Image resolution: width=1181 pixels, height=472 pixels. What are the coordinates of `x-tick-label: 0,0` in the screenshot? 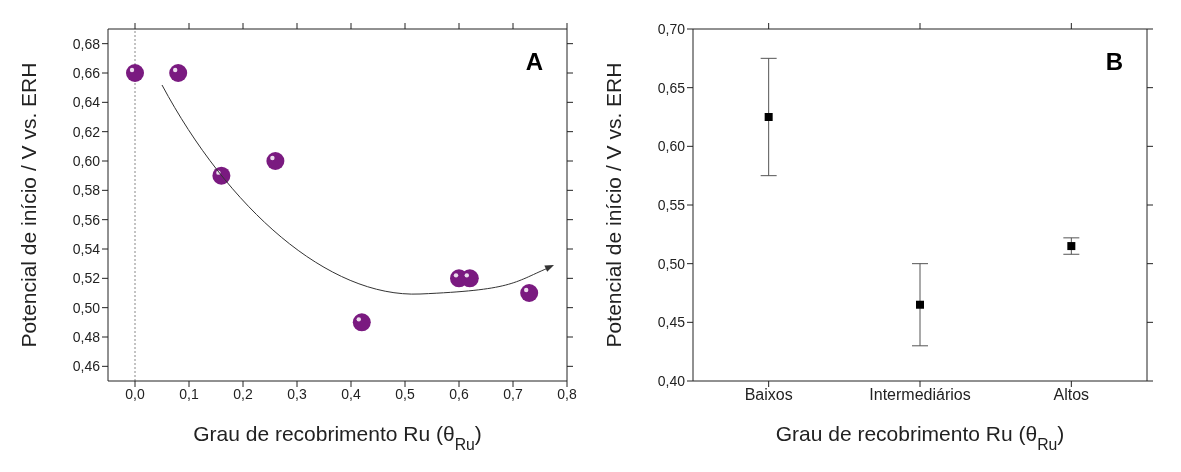 It's located at (135, 393).